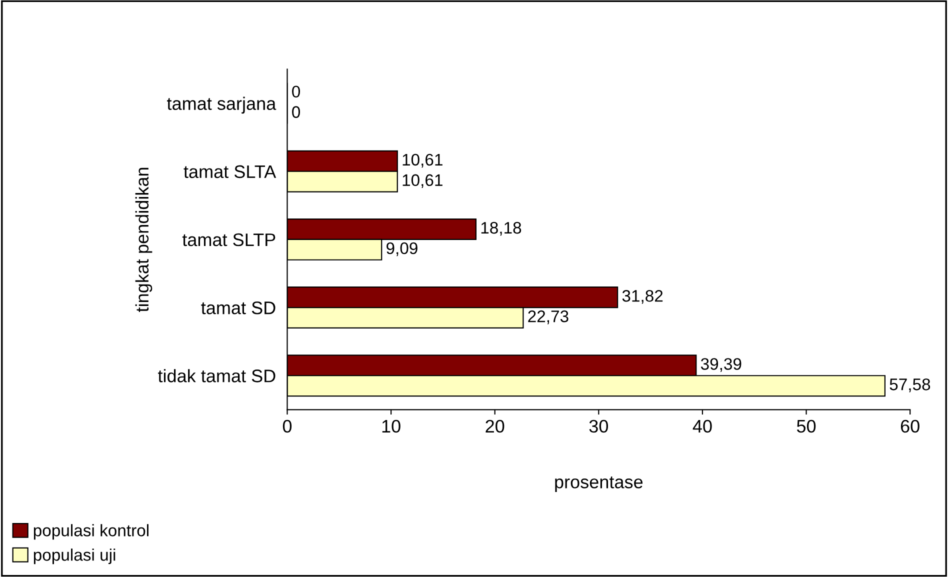 The height and width of the screenshot is (577, 948). Describe the element at coordinates (721, 365) in the screenshot. I see `data-label: 39,39` at that location.